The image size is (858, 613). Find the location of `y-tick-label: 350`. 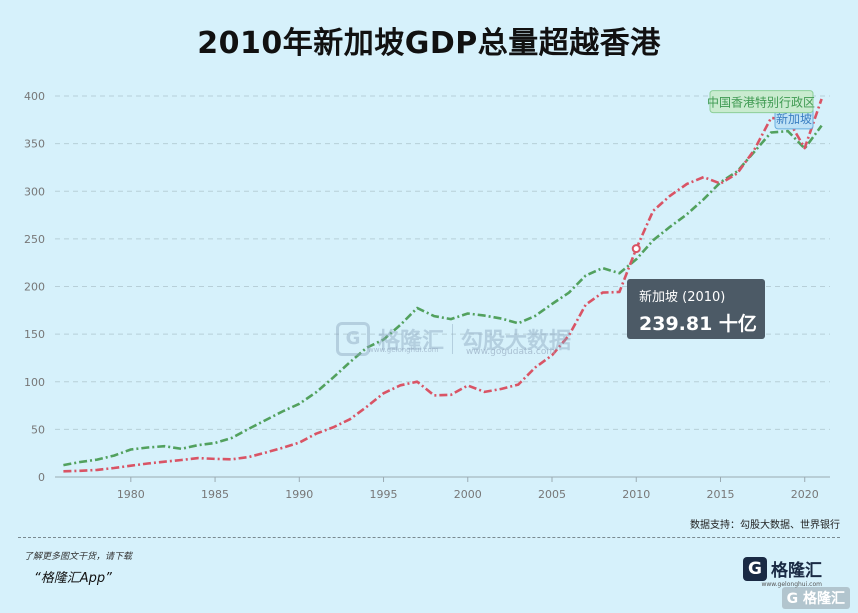

y-tick-label: 350 is located at coordinates (34, 144).